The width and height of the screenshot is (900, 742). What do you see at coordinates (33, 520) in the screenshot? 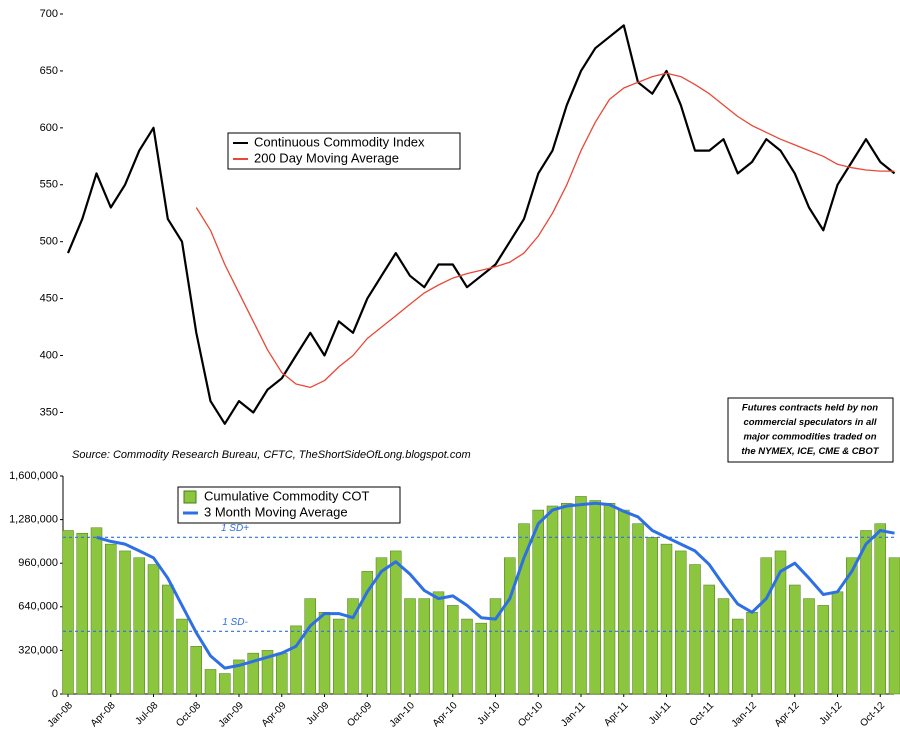
I see `y-tick-label: 1,280,000` at bounding box center [33, 520].